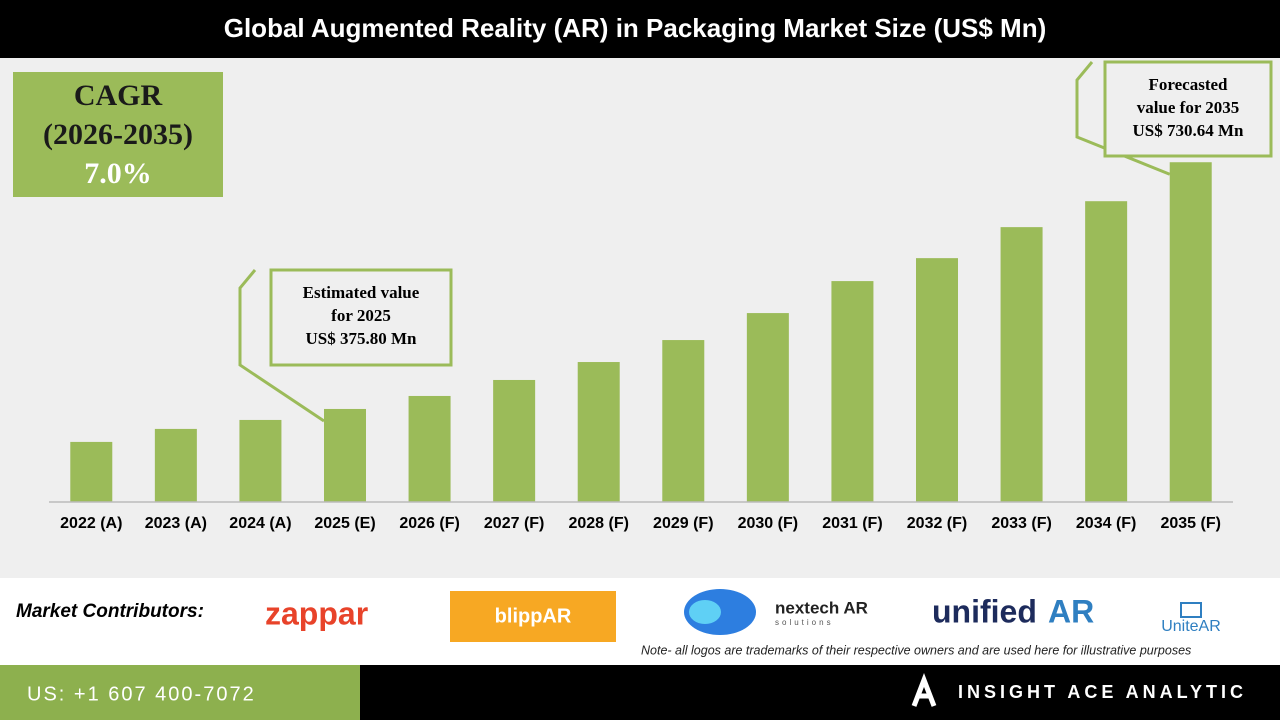 The height and width of the screenshot is (720, 1280). I want to click on title-bar, so click(640, 29).